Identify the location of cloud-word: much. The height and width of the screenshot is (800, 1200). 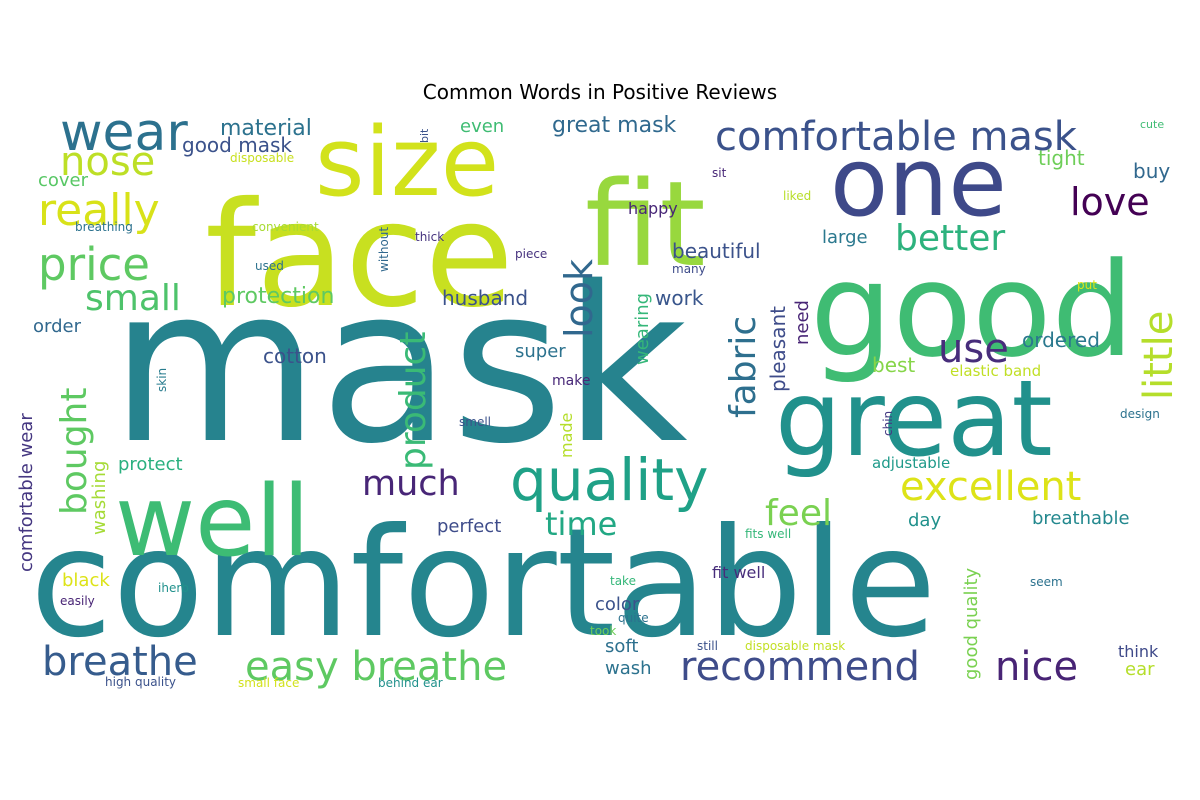
(411, 484).